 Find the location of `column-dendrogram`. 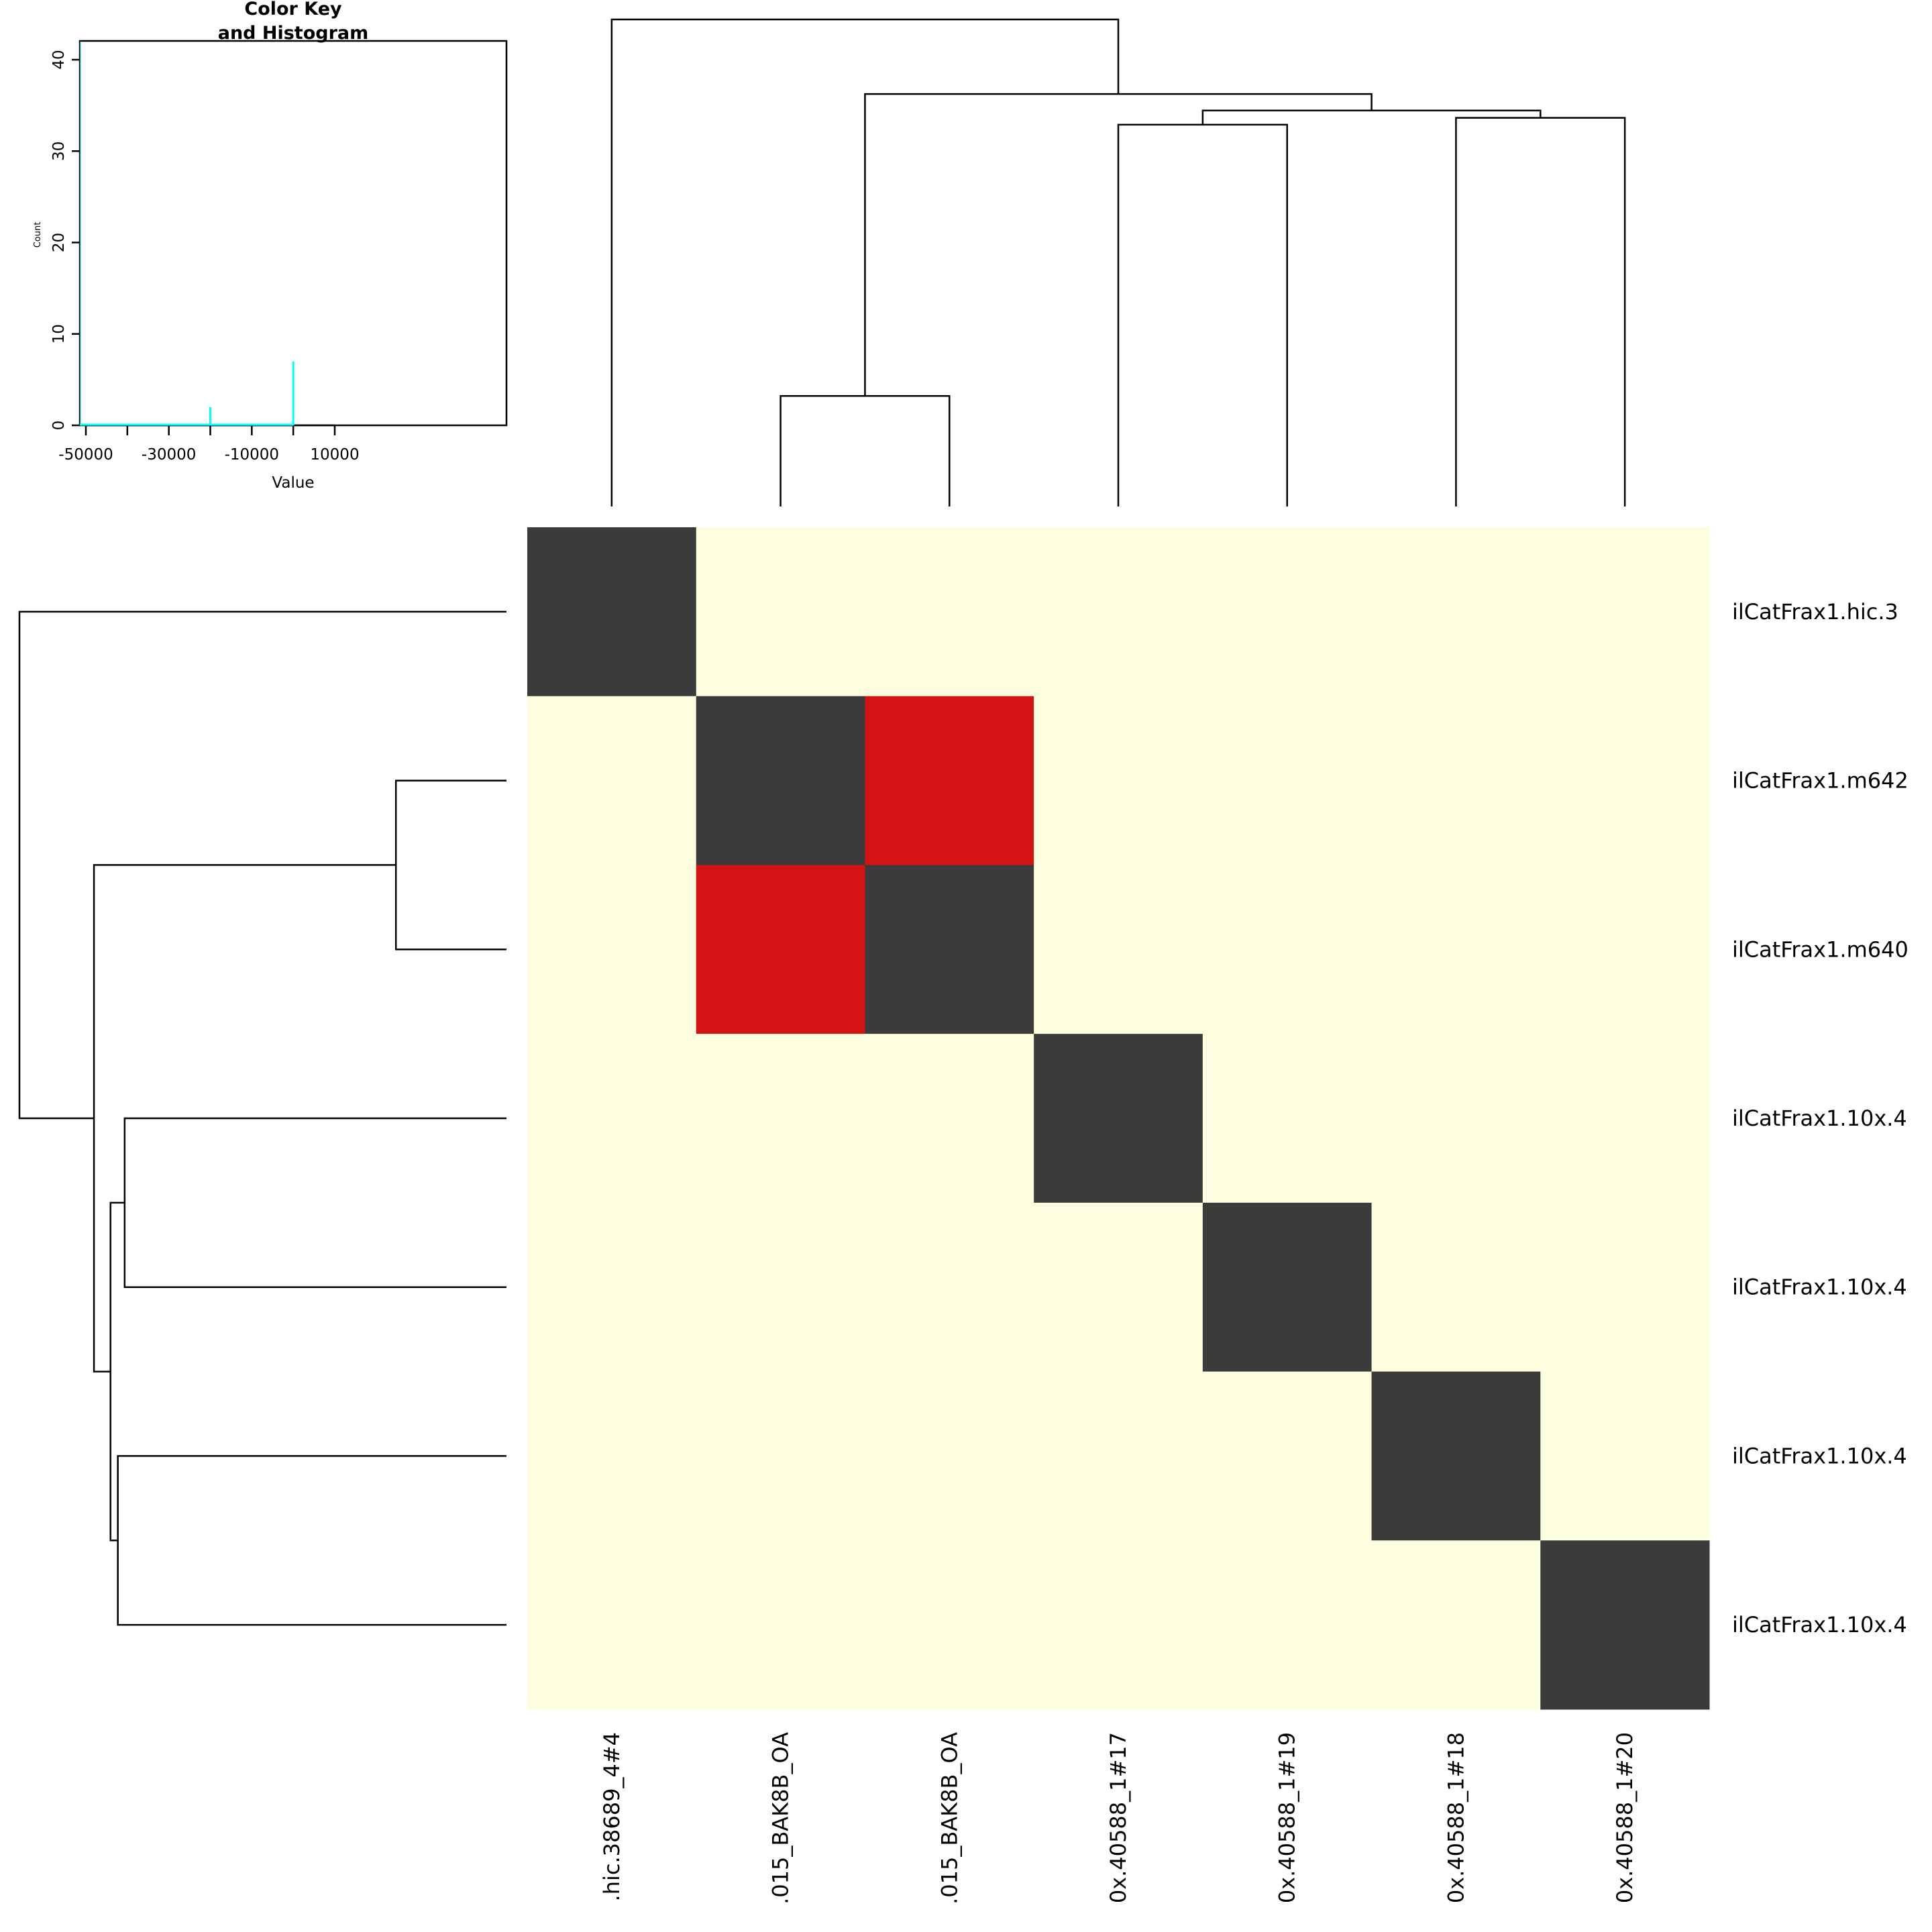

column-dendrogram is located at coordinates (1118, 262).